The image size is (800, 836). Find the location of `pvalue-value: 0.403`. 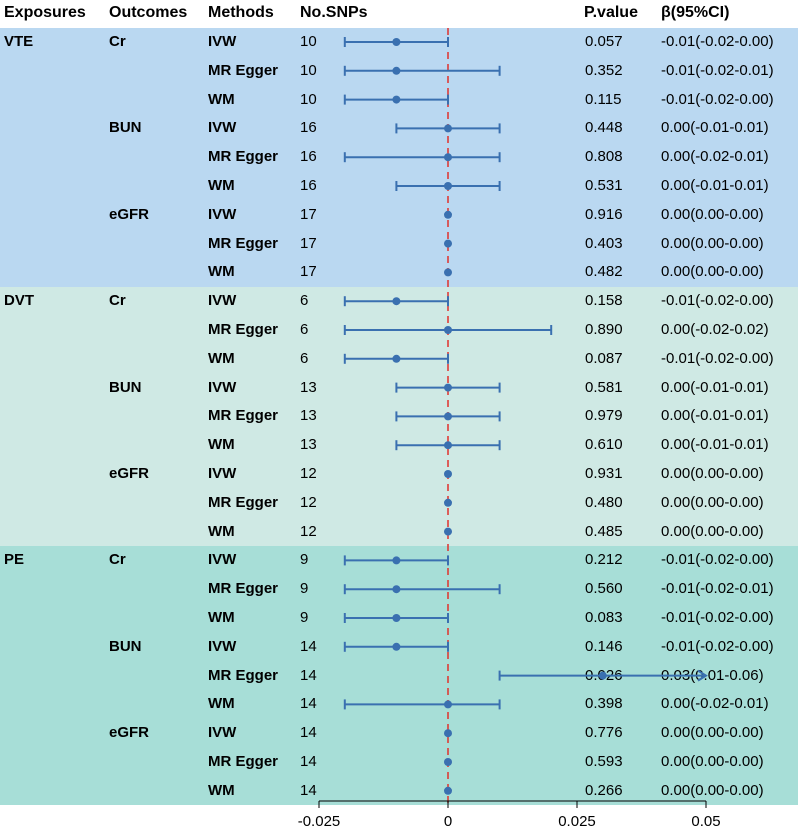

pvalue-value: 0.403 is located at coordinates (604, 243).